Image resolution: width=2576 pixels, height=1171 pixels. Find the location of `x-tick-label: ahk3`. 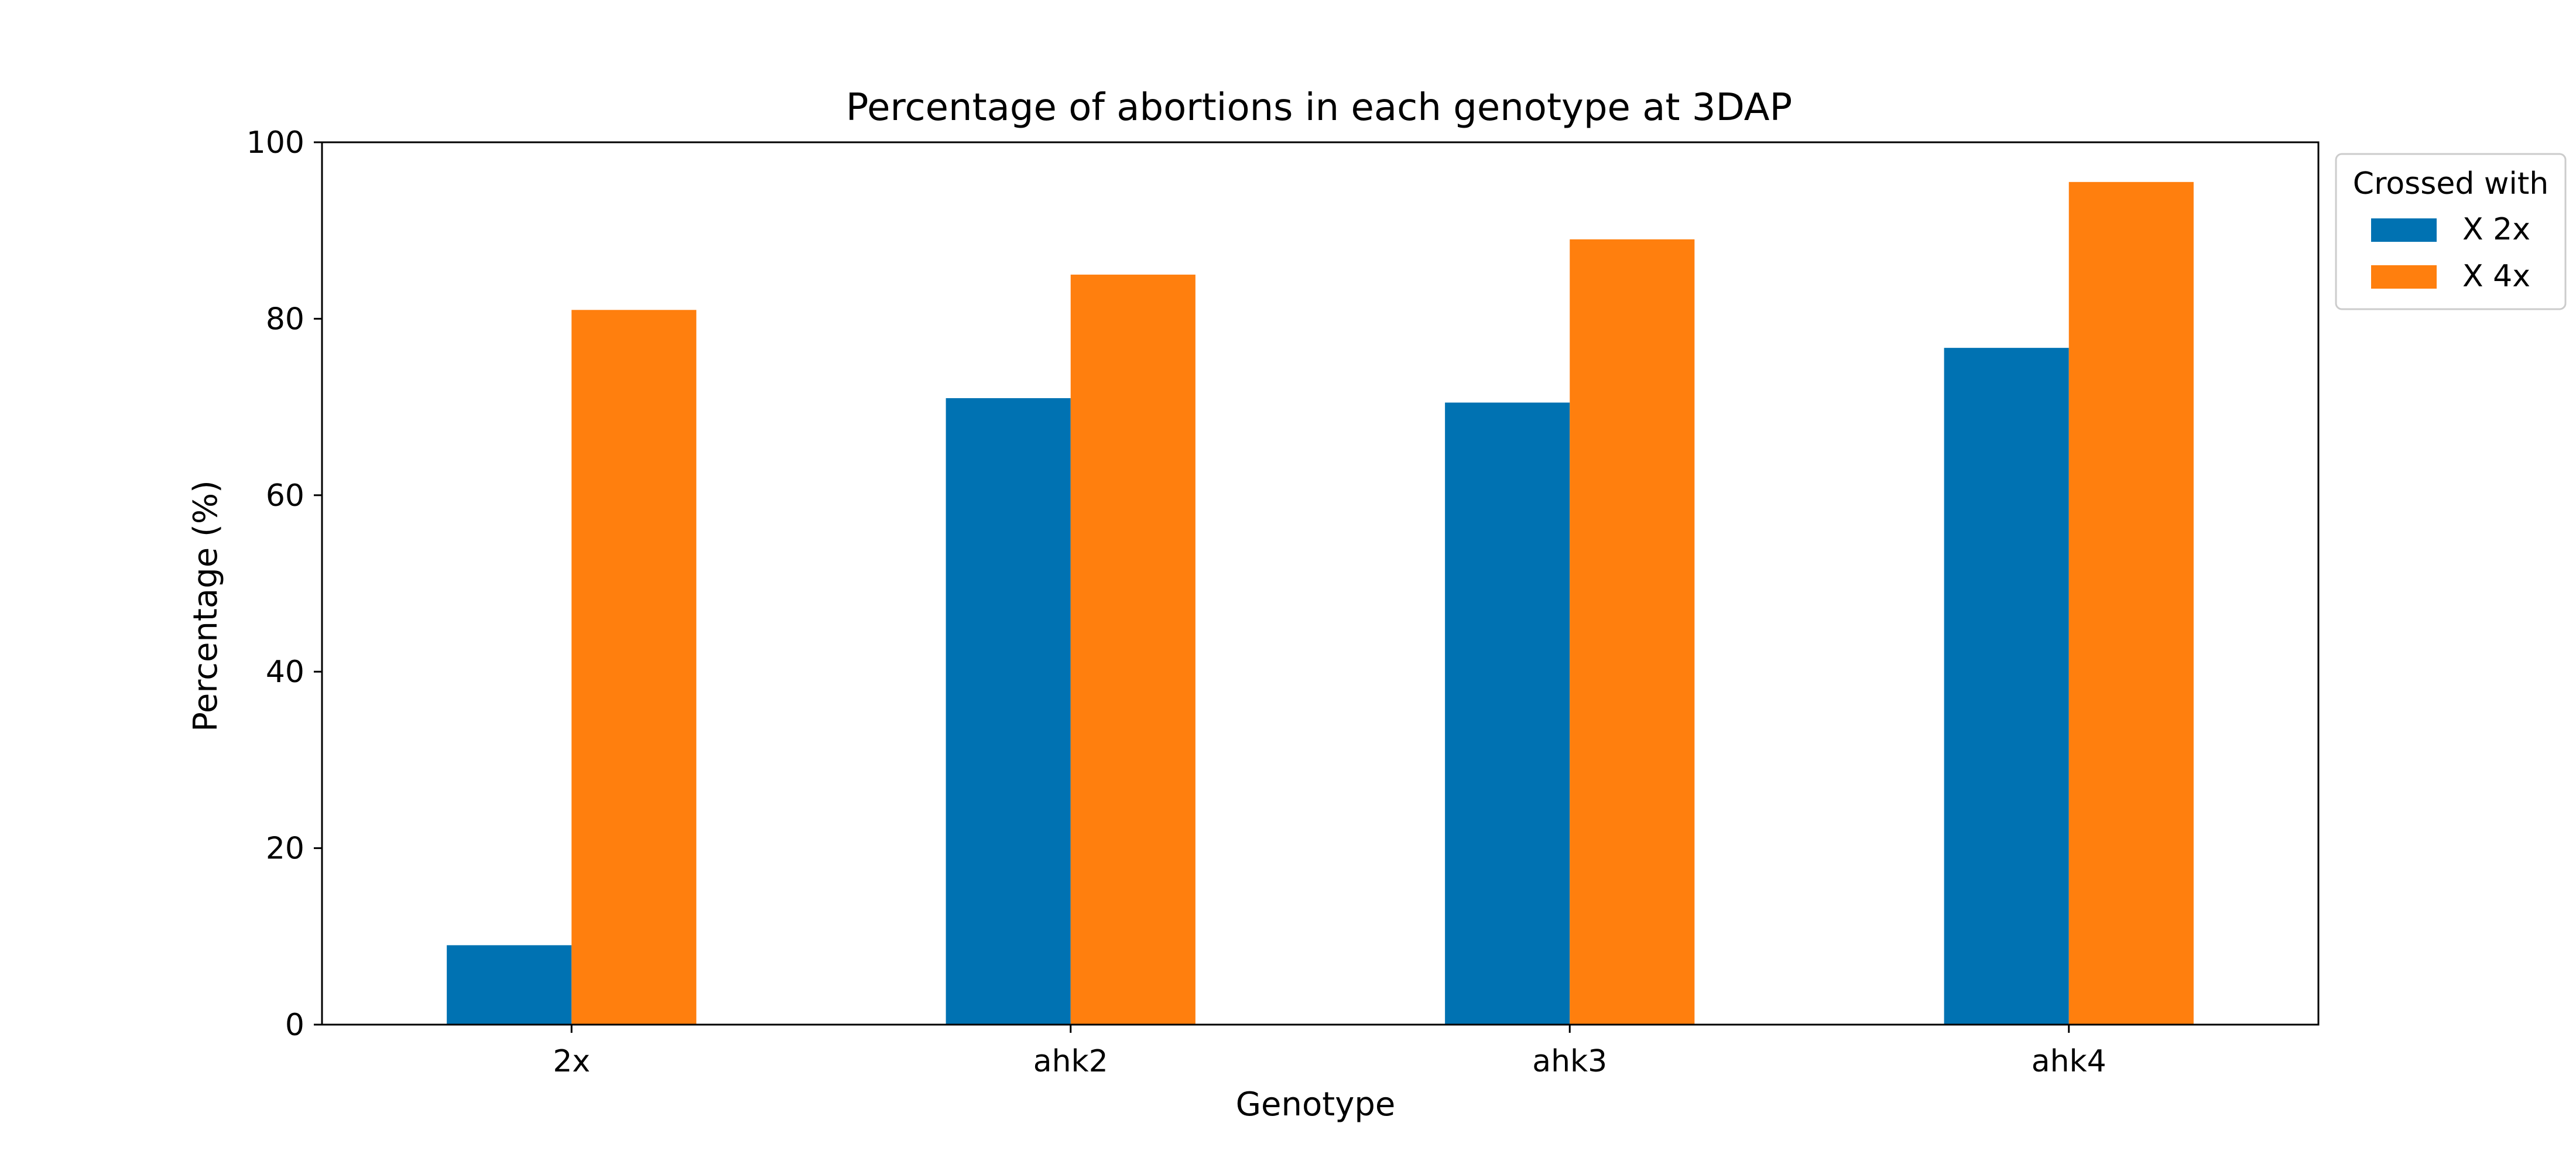

x-tick-label: ahk3 is located at coordinates (1569, 1061).